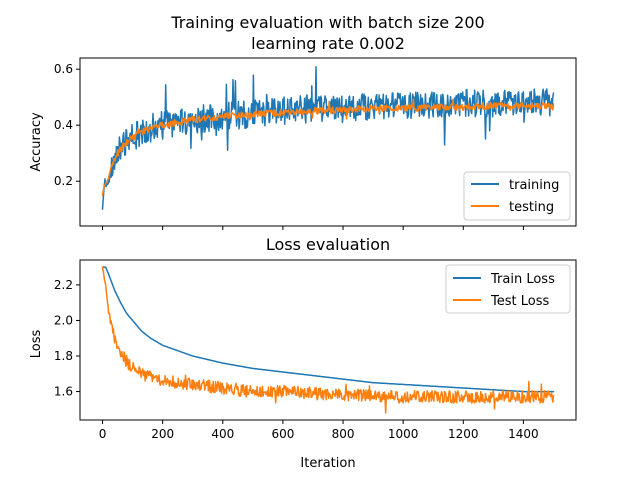  What do you see at coordinates (63, 181) in the screenshot?
I see `accuracy-y-tick-label-0: 0.2` at bounding box center [63, 181].